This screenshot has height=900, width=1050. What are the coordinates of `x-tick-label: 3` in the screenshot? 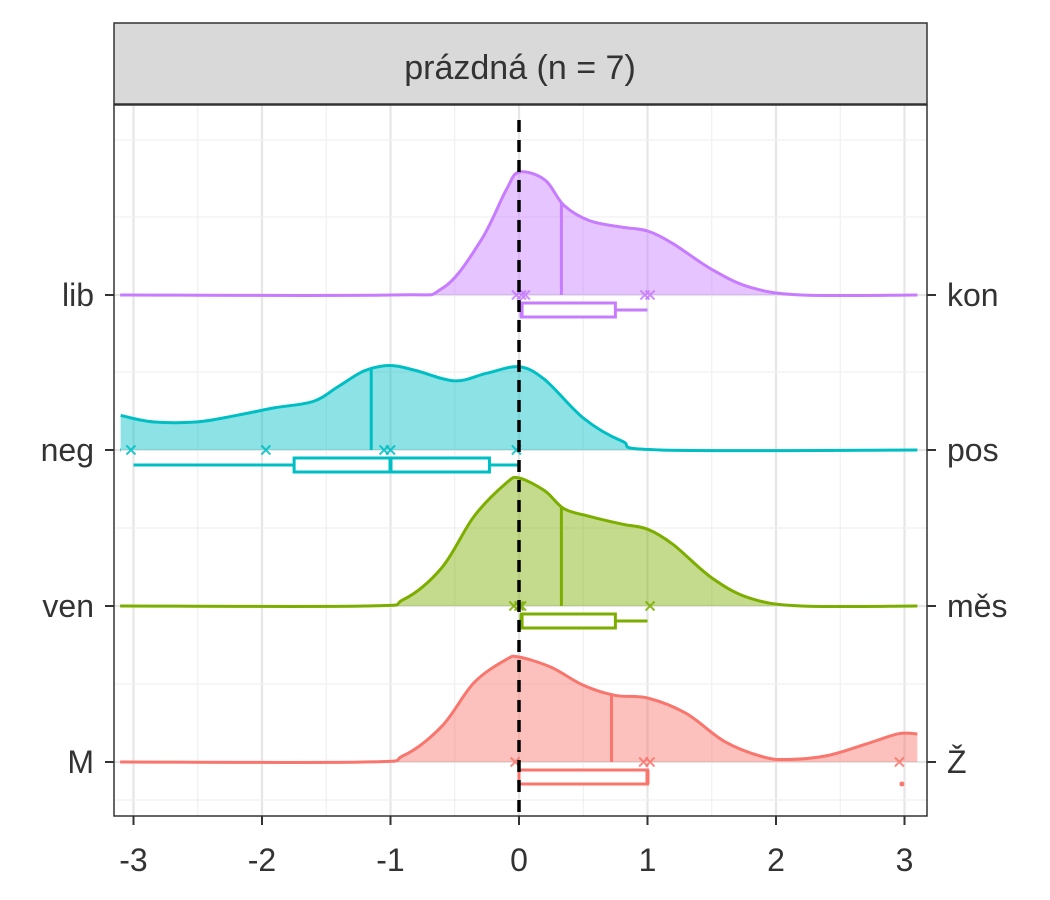 It's located at (905, 860).